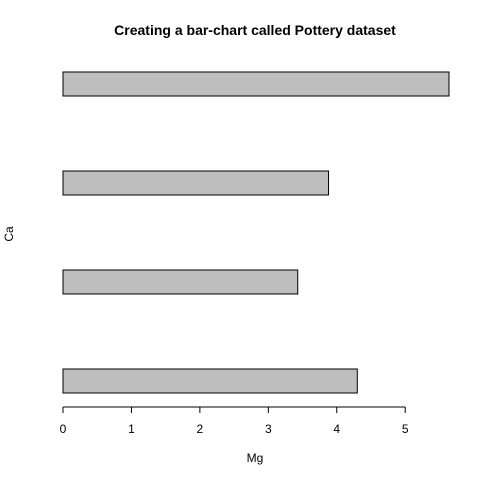  What do you see at coordinates (336, 429) in the screenshot?
I see `x-tick-label: 4` at bounding box center [336, 429].